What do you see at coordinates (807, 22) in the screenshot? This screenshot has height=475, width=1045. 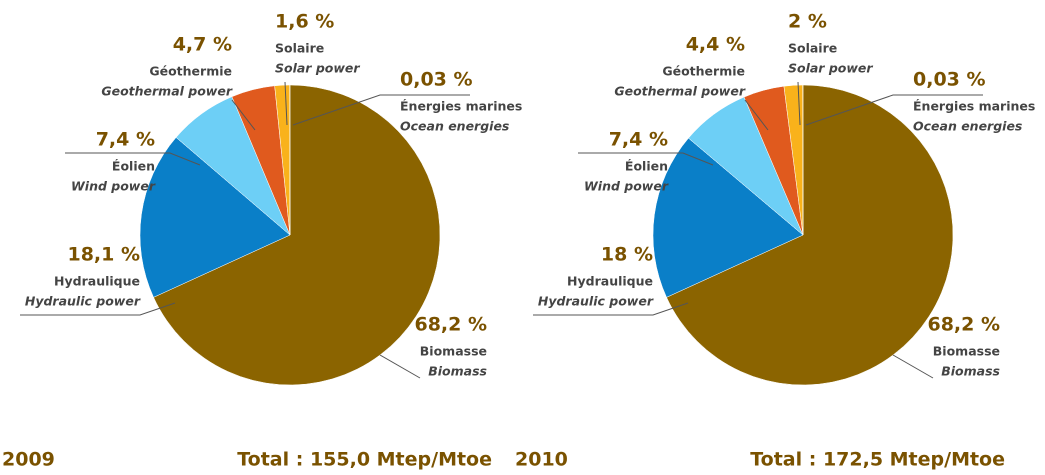 I see `slice-percent: 2 %` at bounding box center [807, 22].